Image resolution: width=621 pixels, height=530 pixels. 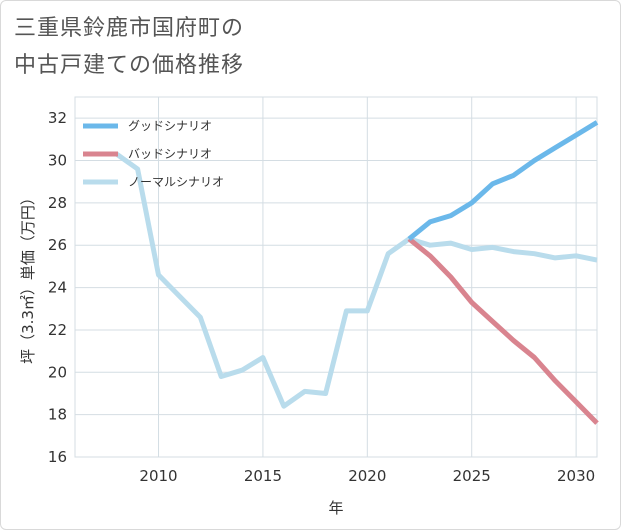 What do you see at coordinates (57, 245) in the screenshot?
I see `y-tick-label: 26` at bounding box center [57, 245].